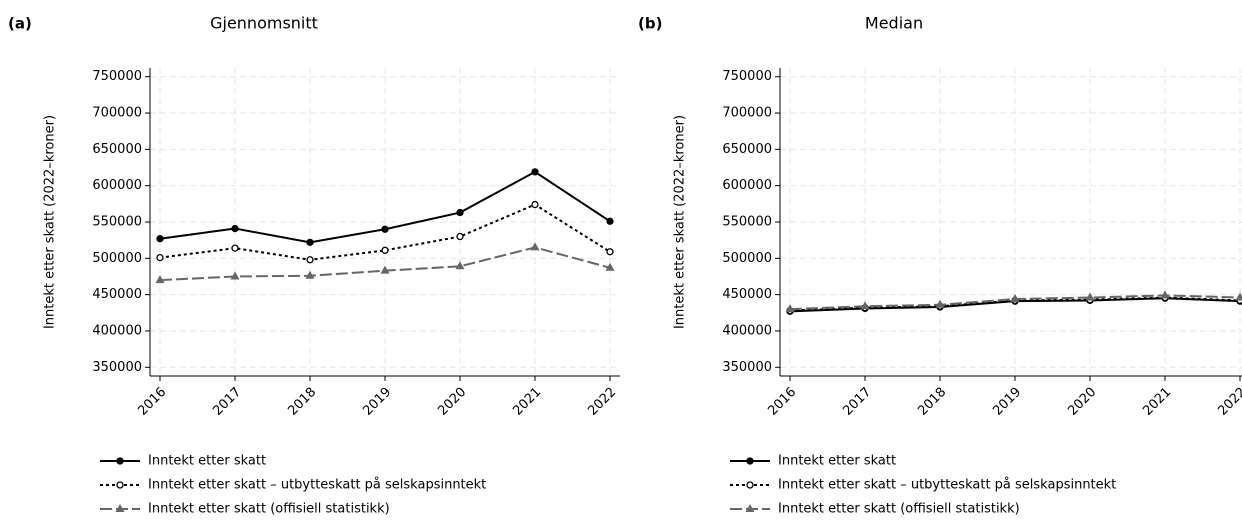 The width and height of the screenshot is (1242, 522). I want to click on chart-title: Gjennomsnitt, so click(264, 23).